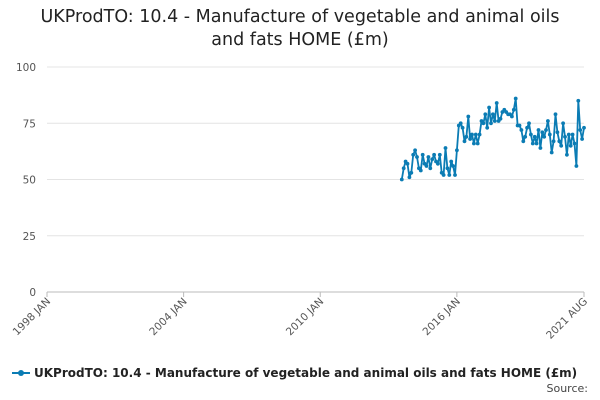 Image resolution: width=600 pixels, height=400 pixels. I want to click on chart-title-line-2: and fats HOME (£m), so click(300, 40).